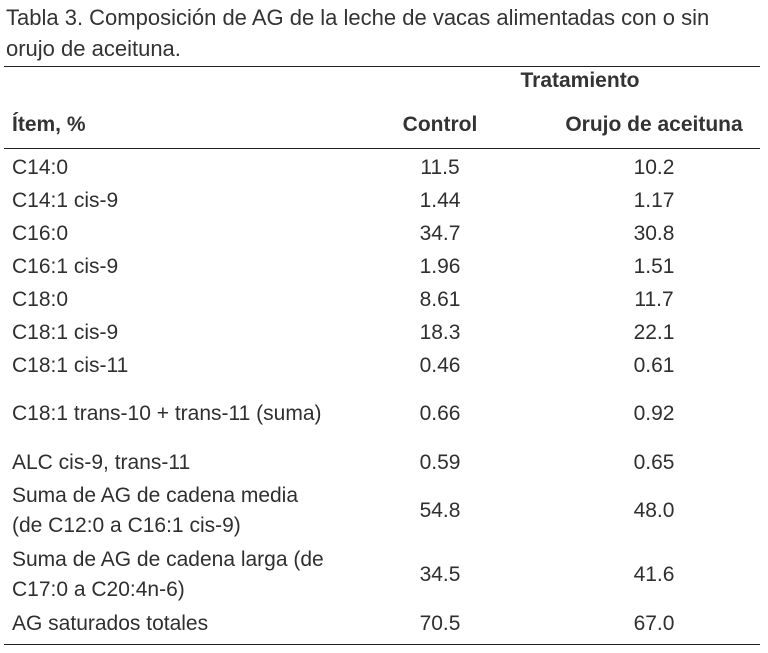  I want to click on column-header-control: Control, so click(440, 124).